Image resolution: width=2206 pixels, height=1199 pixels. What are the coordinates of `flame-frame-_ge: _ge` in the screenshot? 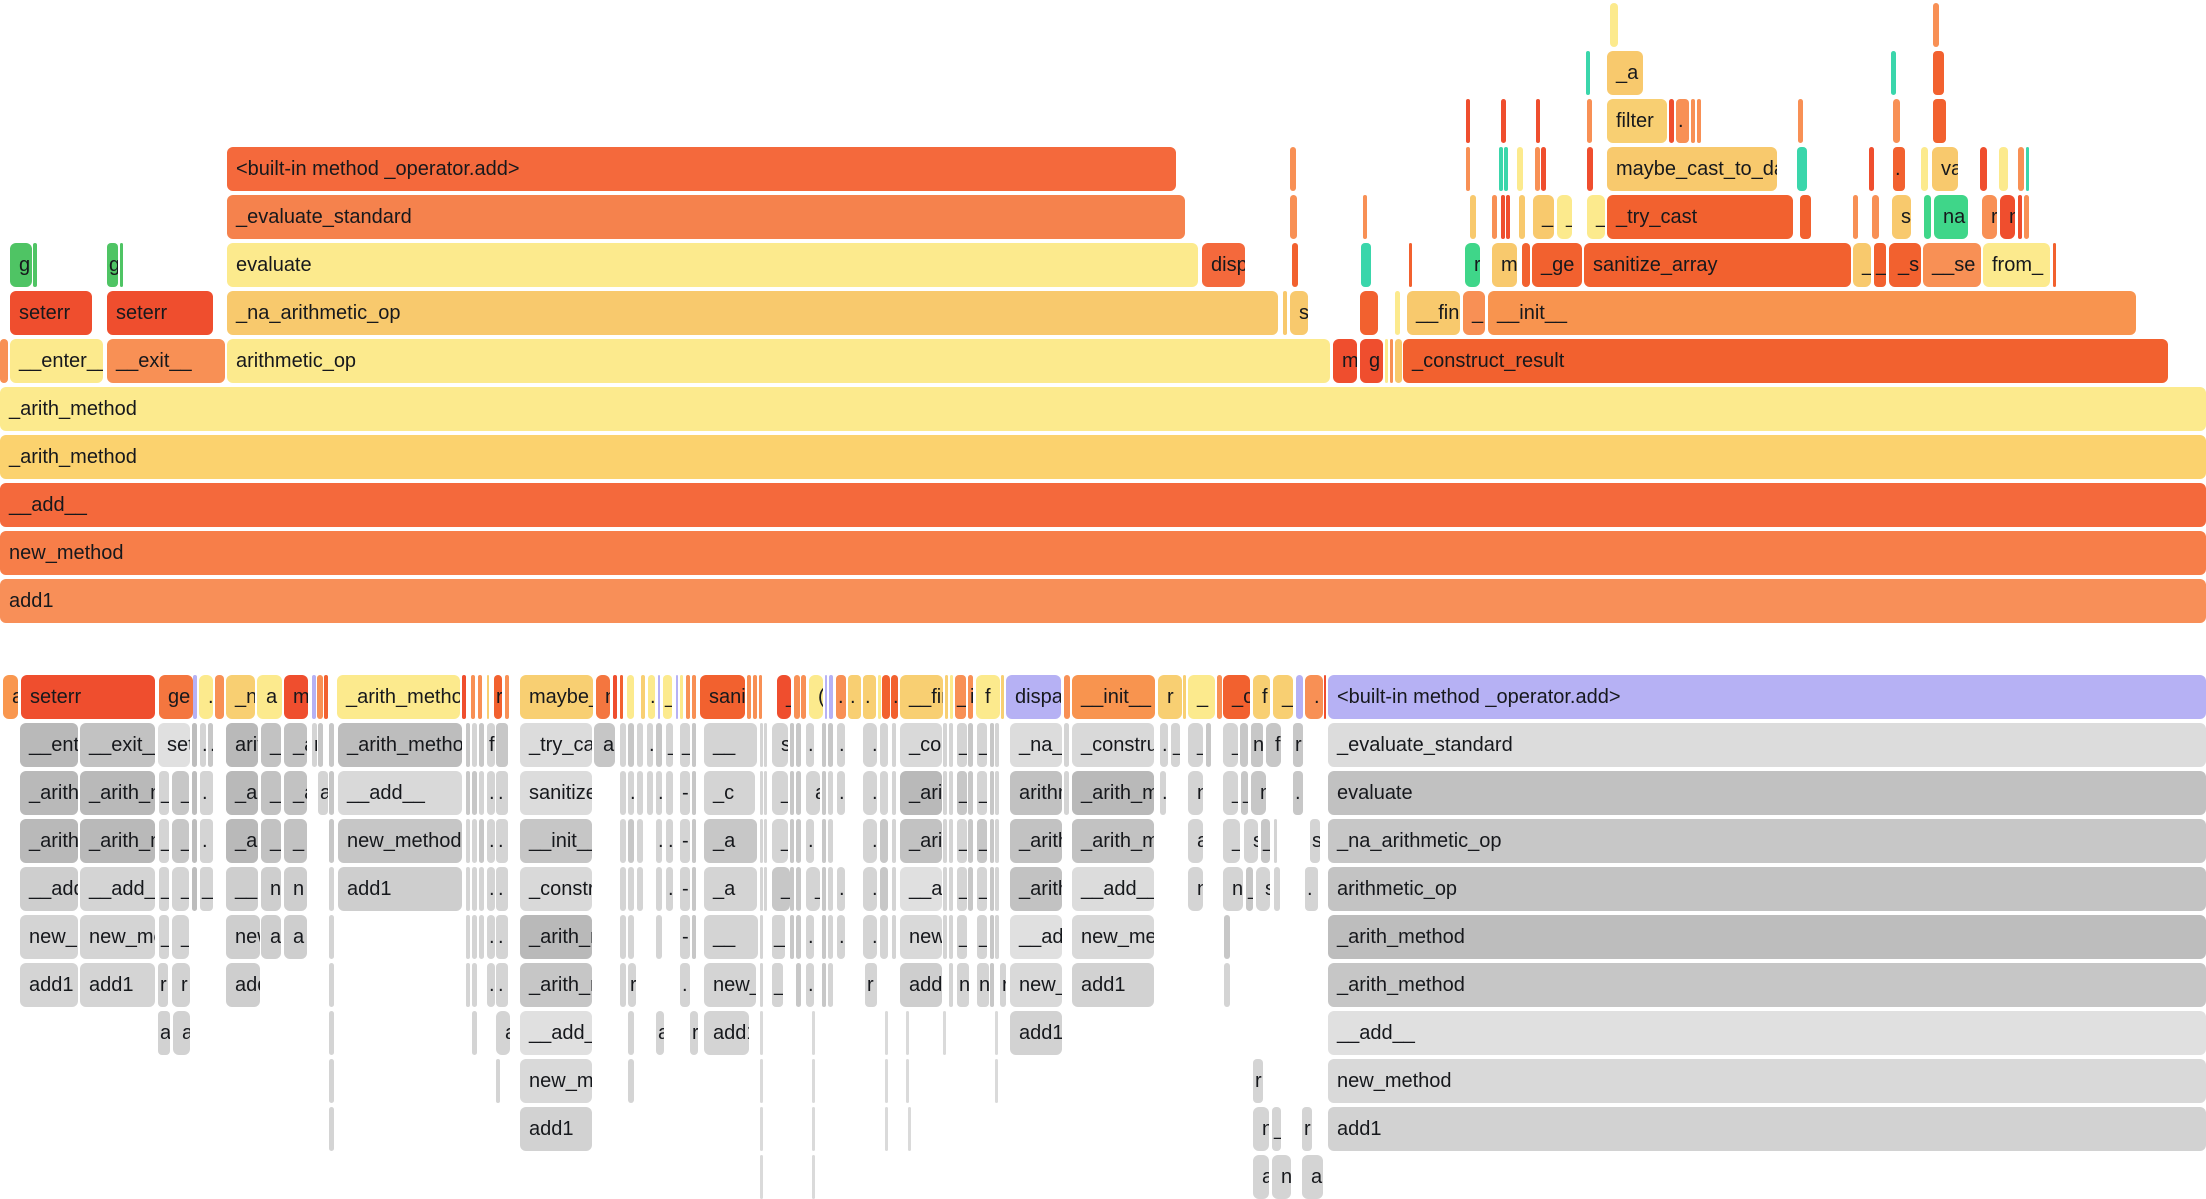 It's located at (1557, 265).